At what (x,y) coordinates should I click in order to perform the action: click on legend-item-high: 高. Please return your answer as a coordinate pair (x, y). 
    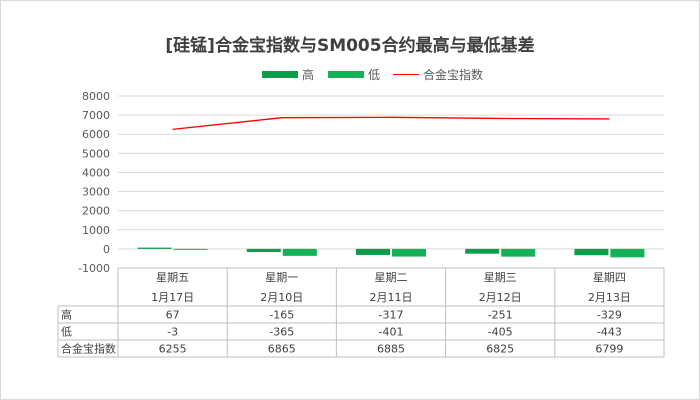
    Looking at the image, I should click on (288, 74).